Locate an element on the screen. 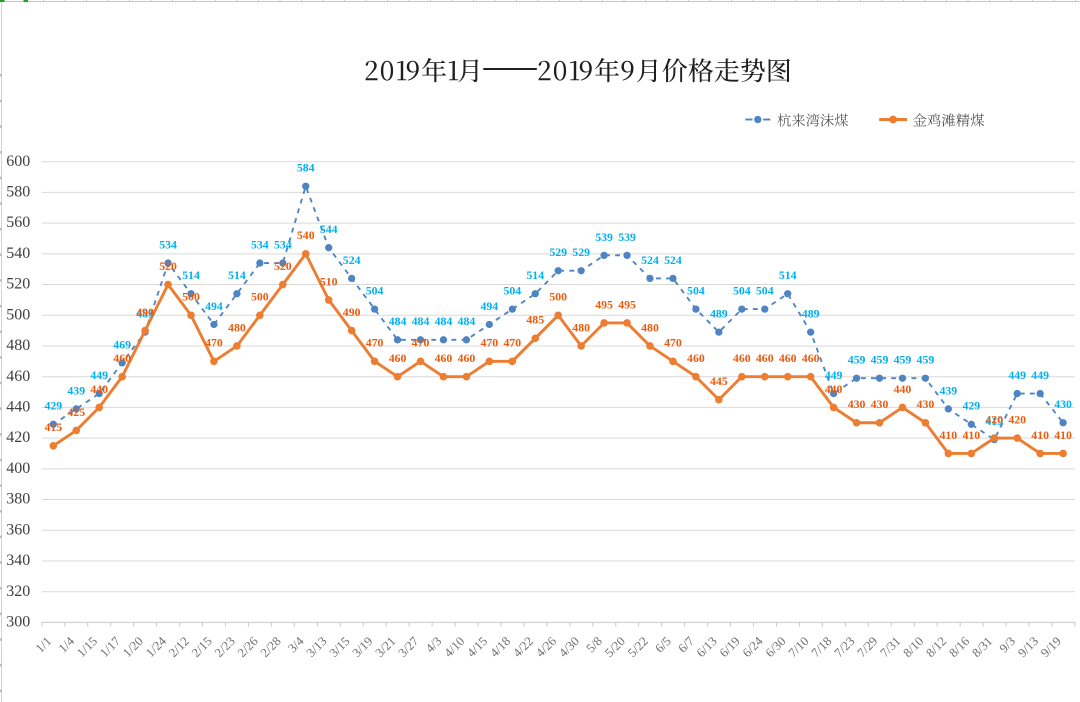 This screenshot has height=702, width=1080. svg-text: 584 is located at coordinates (306, 168).